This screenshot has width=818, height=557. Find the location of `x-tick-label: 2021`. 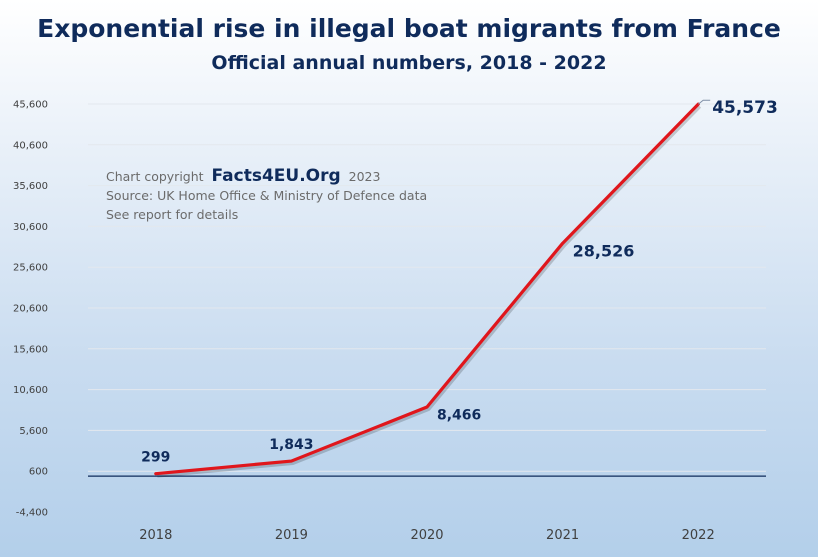

x-tick-label: 2021 is located at coordinates (562, 535).